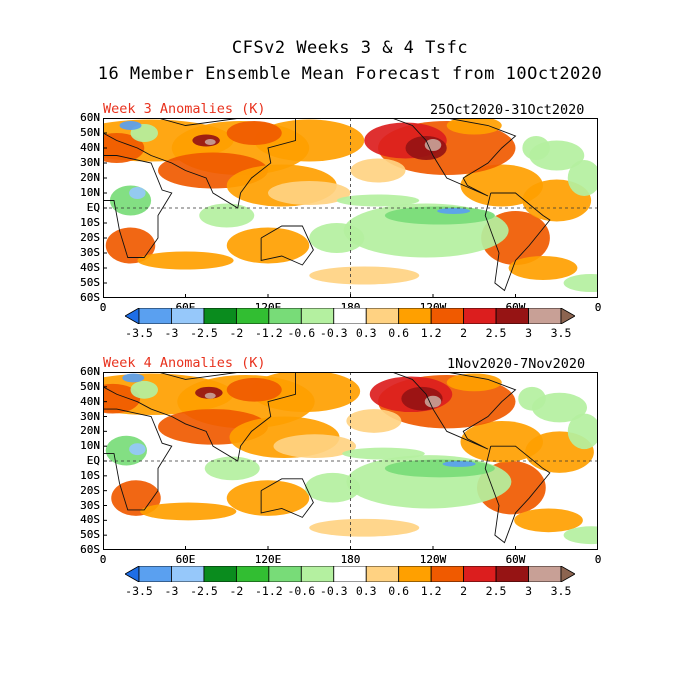 The height and width of the screenshot is (683, 700). Describe the element at coordinates (433, 559) in the screenshot. I see `lon-label: 120W` at that location.